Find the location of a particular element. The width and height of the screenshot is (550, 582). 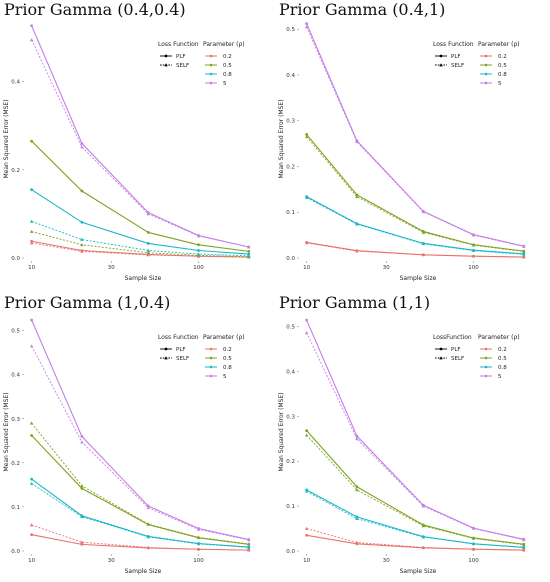

y-tick-label: 0.5 is located at coordinates (290, 327).